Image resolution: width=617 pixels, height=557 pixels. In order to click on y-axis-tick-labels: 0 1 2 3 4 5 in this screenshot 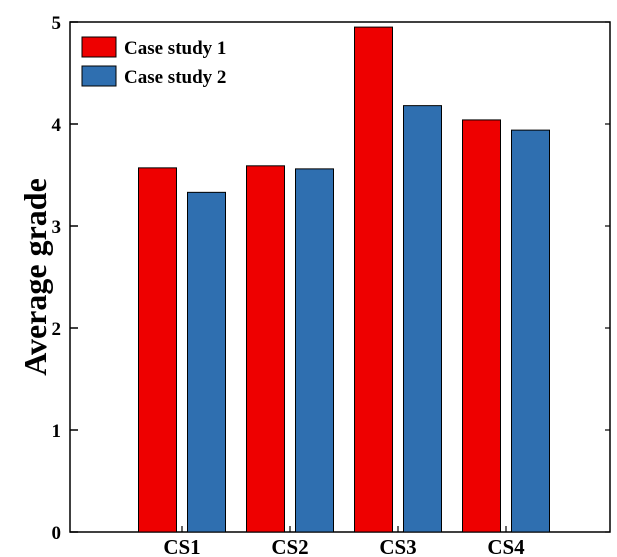, I will do `click(57, 278)`.